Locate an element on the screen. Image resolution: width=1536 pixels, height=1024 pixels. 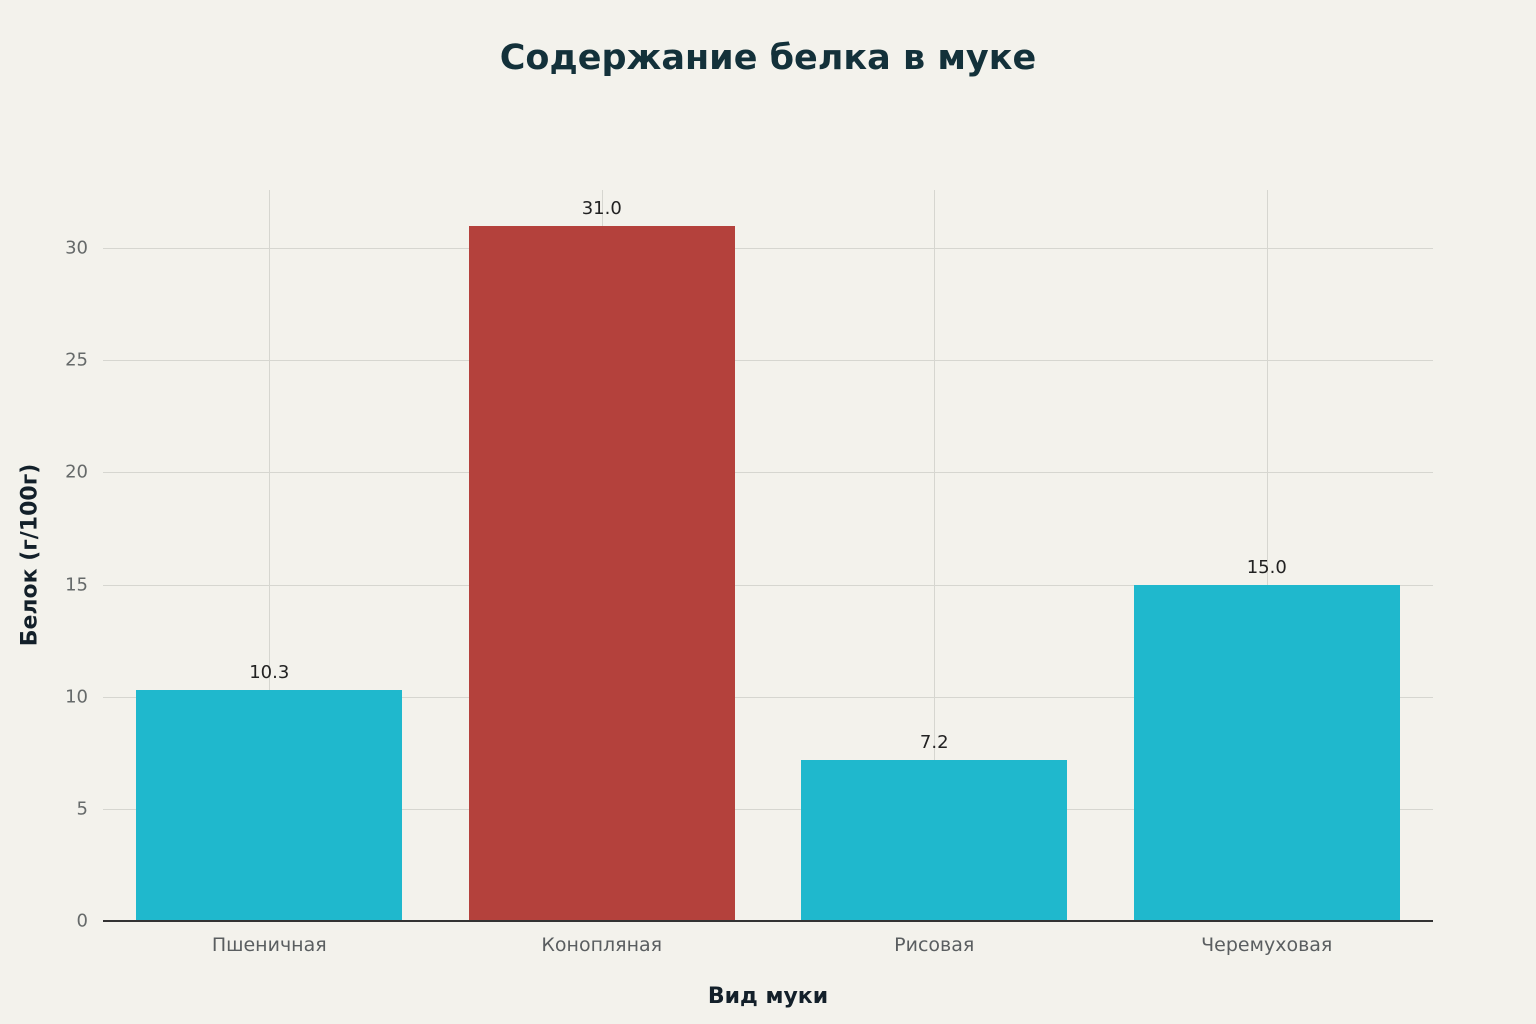
x-tick-label: Пшеничная is located at coordinates (269, 945).